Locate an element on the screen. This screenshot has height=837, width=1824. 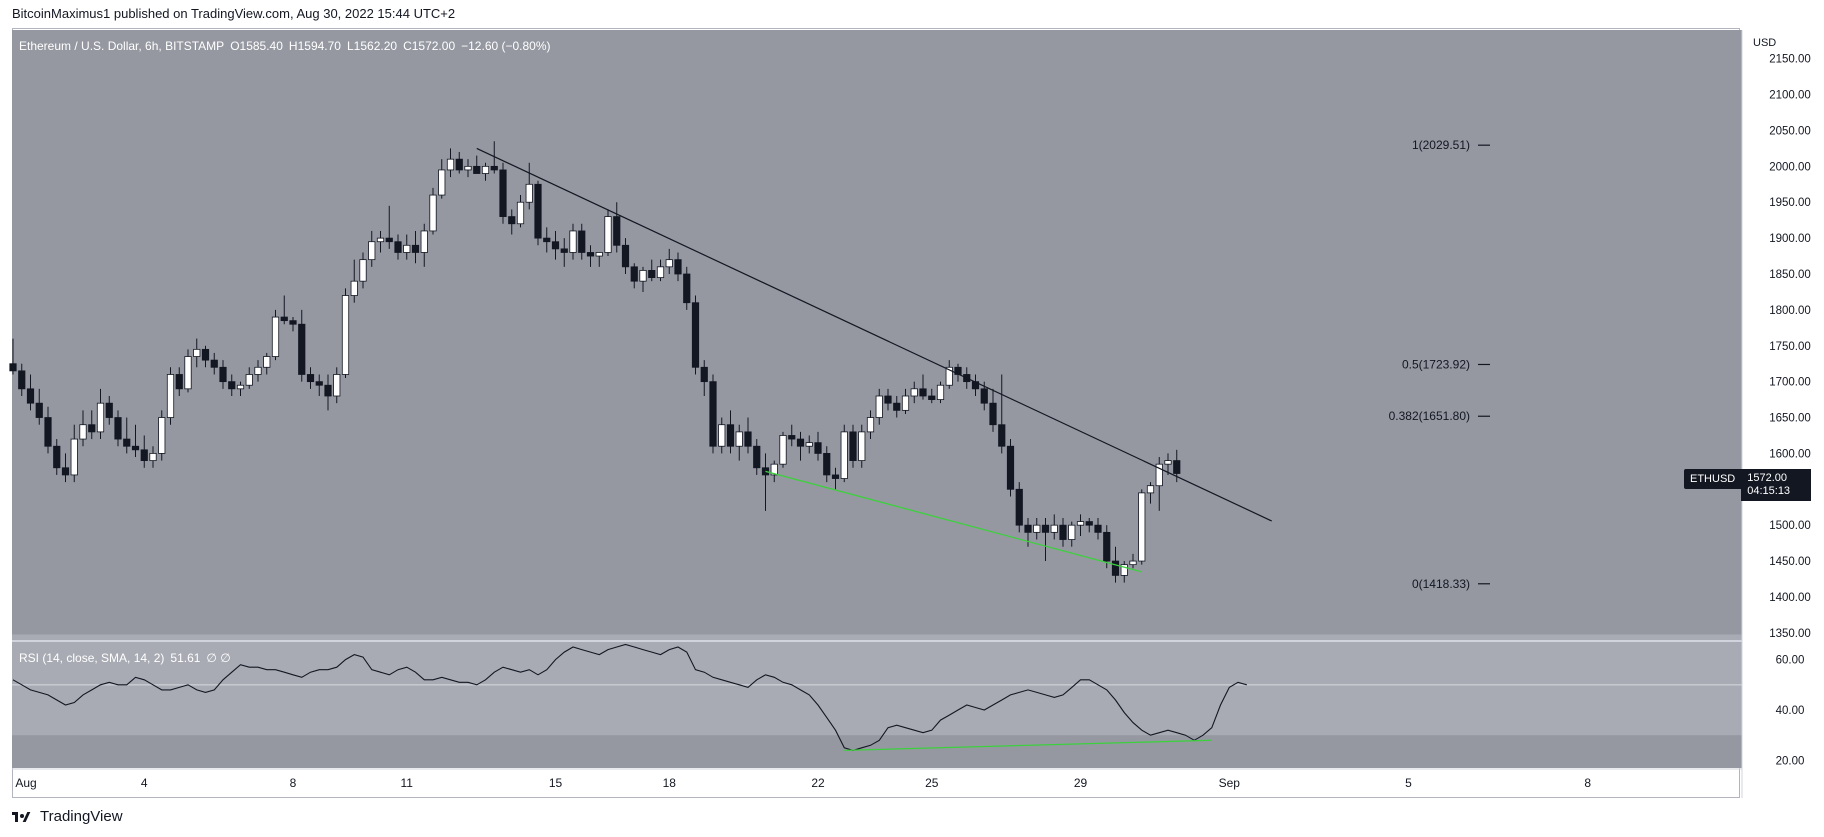
symbol-tag: ETHUSD 1572.00 04:15:13 is located at coordinates (1748, 485).